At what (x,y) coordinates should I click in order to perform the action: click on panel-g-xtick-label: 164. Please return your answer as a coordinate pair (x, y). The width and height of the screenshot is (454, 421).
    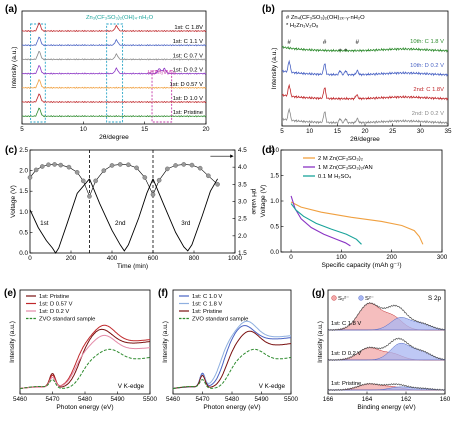
    Looking at the image, I should click on (367, 399).